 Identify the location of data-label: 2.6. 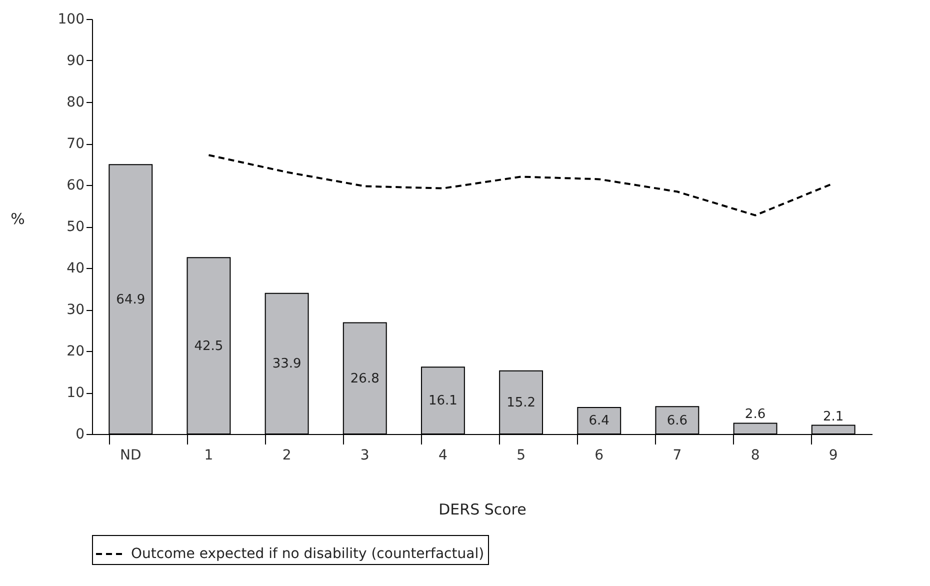
(755, 414).